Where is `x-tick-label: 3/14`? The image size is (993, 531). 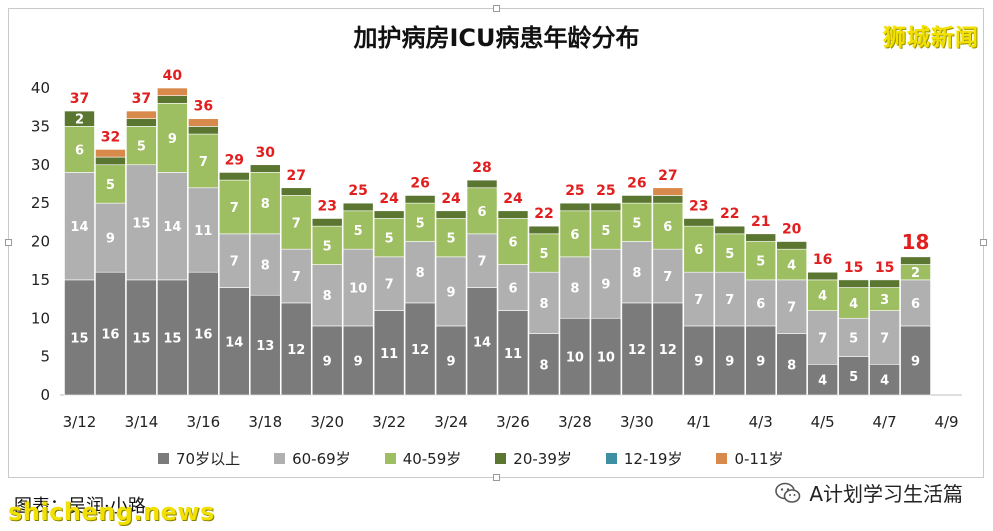
x-tick-label: 3/14 is located at coordinates (142, 422).